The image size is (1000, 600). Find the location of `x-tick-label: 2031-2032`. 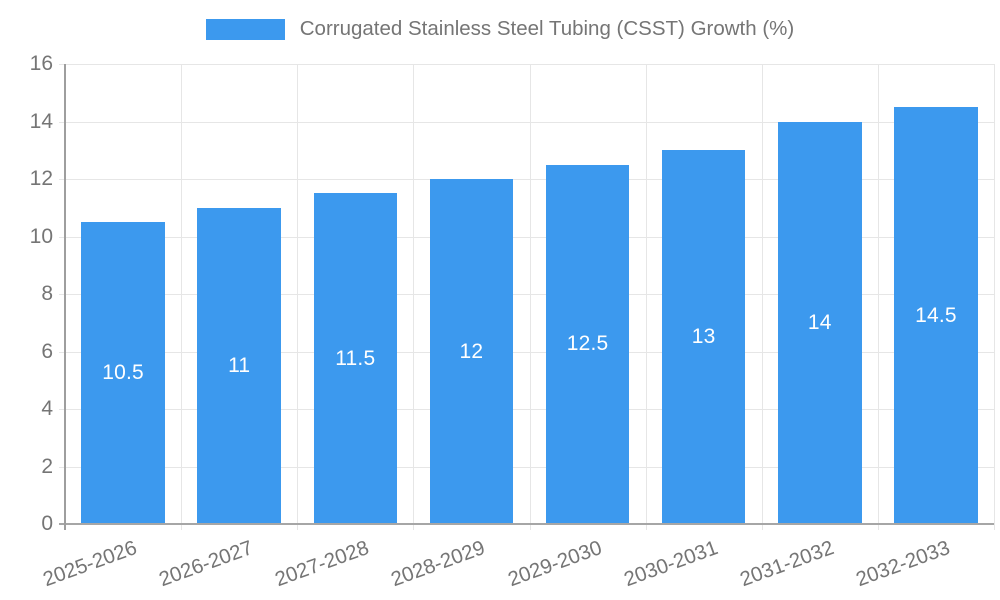

x-tick-label: 2031-2032 is located at coordinates (786, 564).